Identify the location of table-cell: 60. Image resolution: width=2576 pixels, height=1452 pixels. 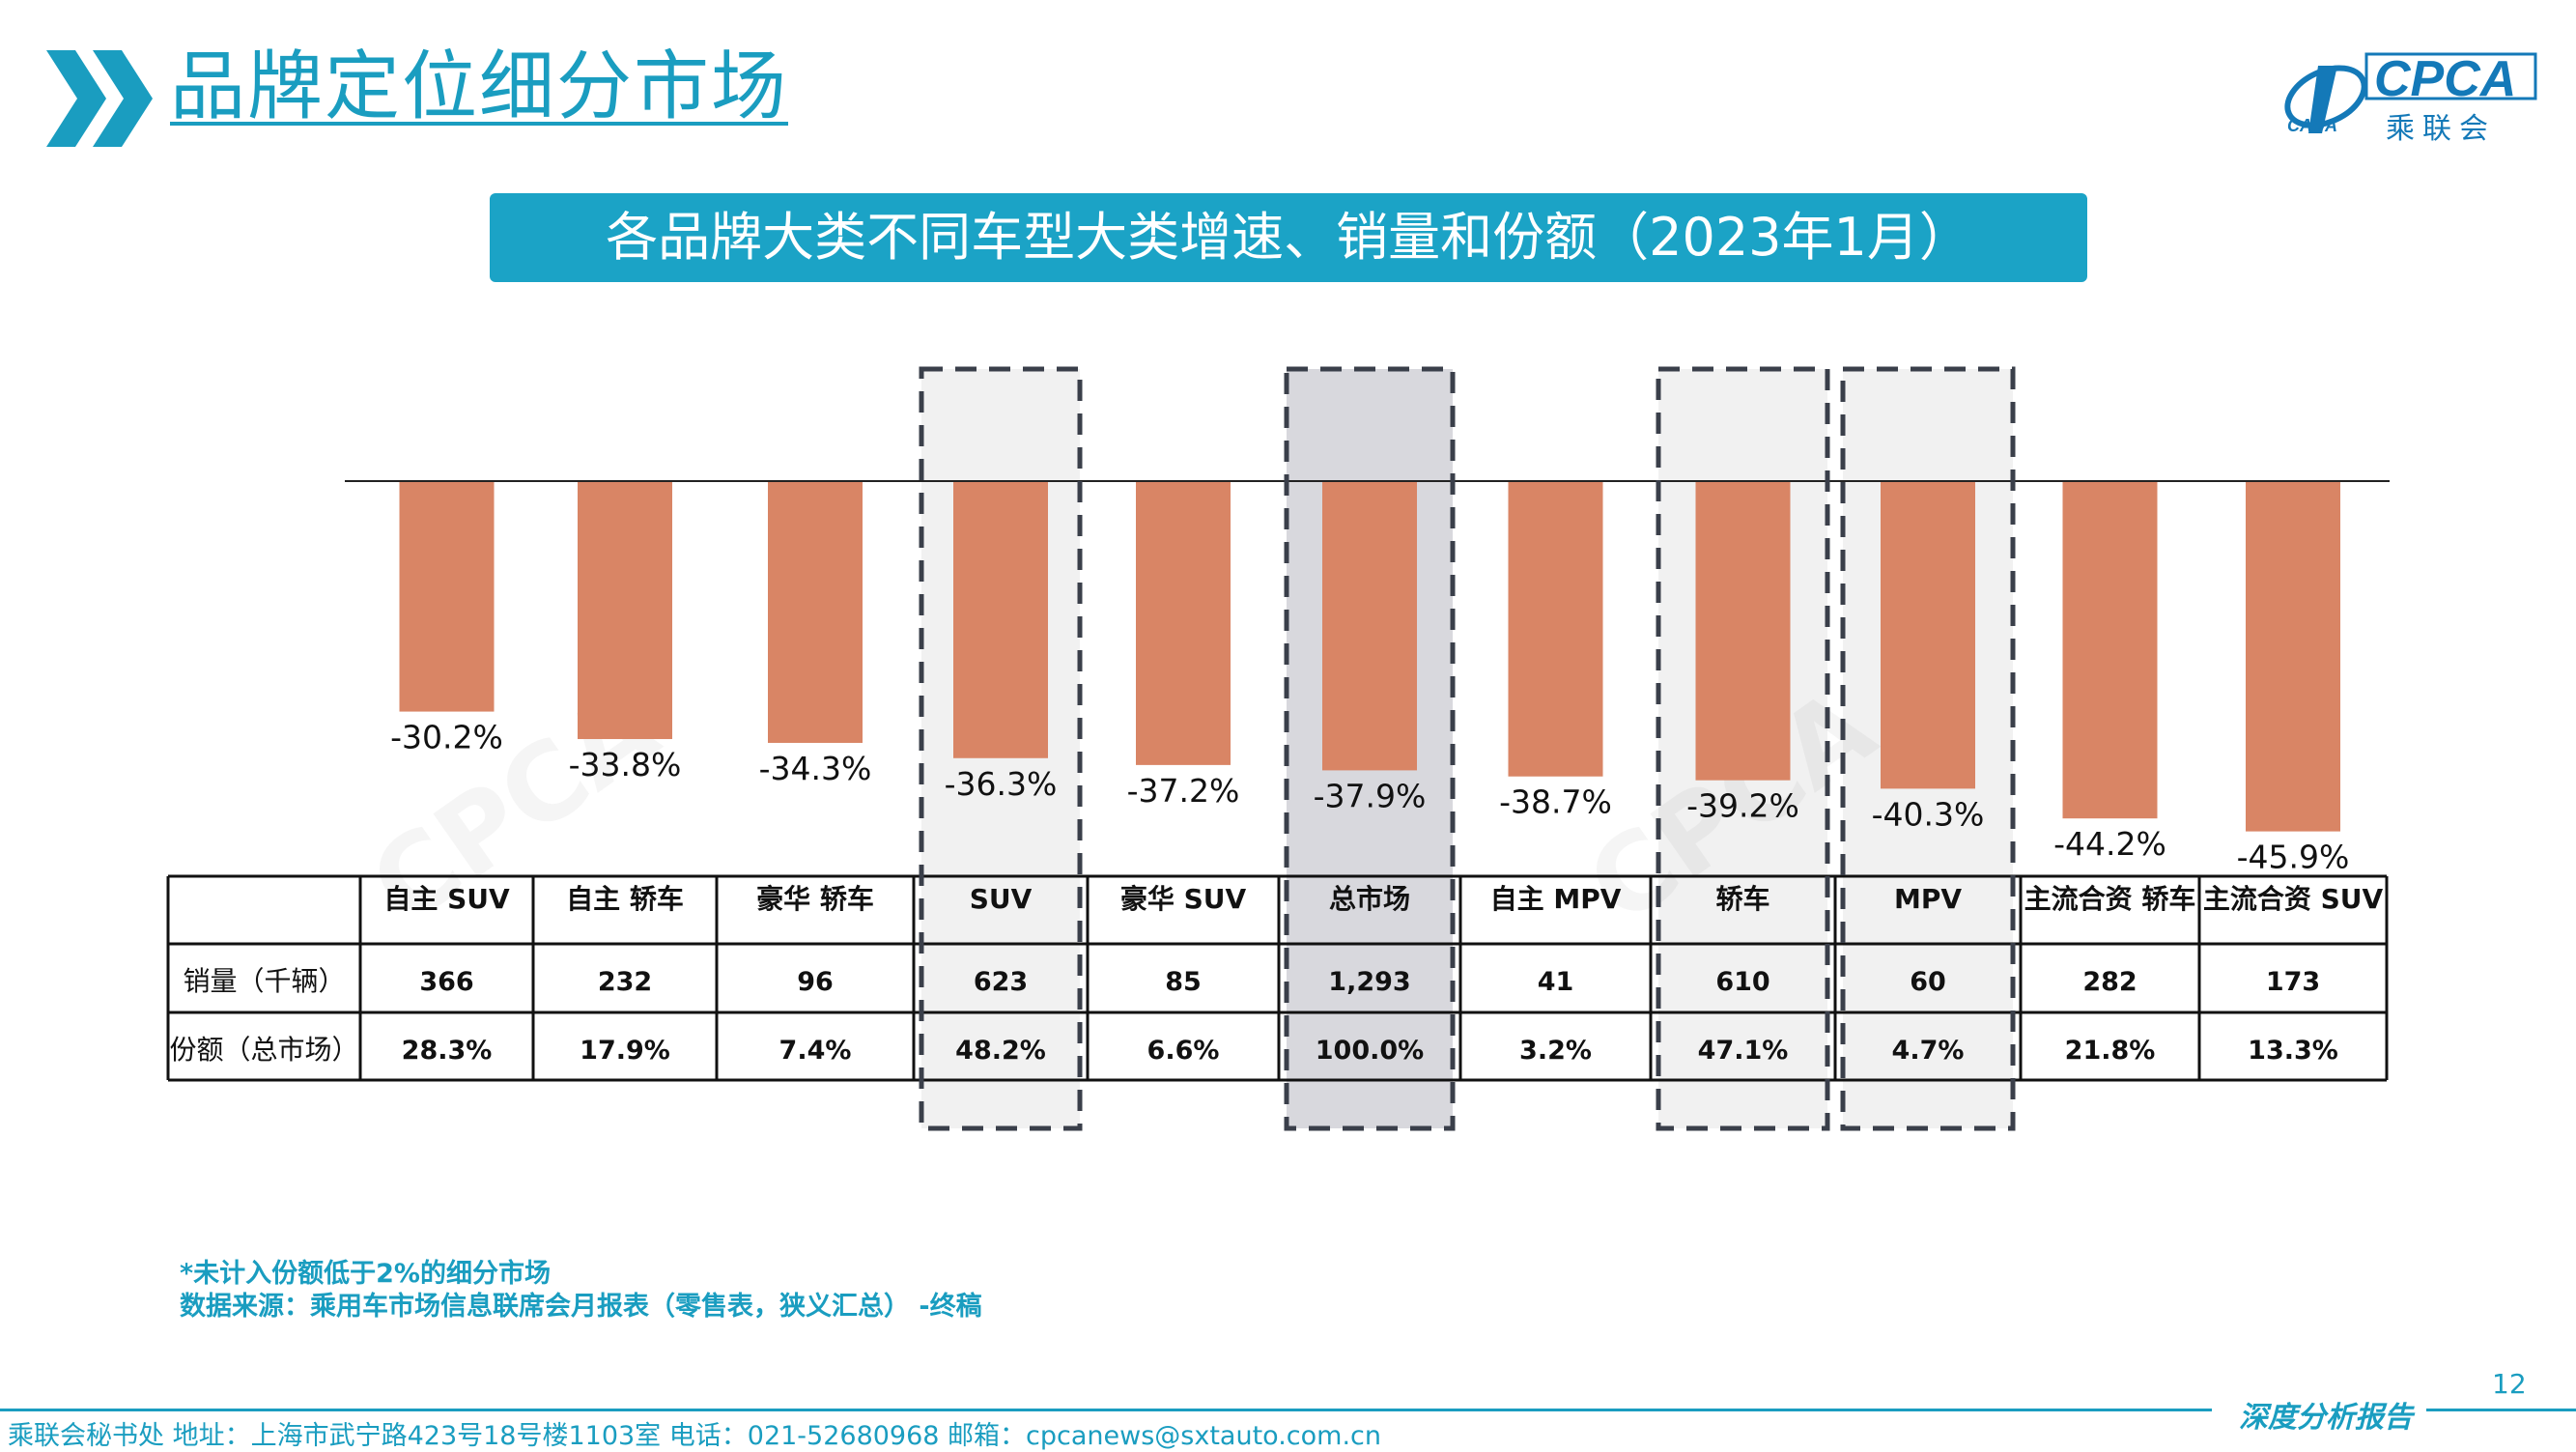
(1928, 982).